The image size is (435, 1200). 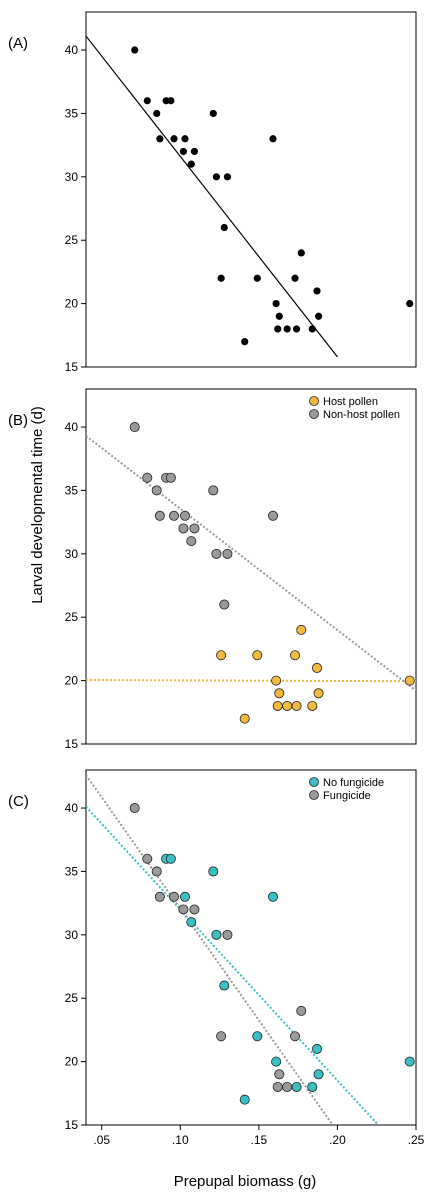 I want to click on legend-label: Fungicide, so click(x=347, y=796).